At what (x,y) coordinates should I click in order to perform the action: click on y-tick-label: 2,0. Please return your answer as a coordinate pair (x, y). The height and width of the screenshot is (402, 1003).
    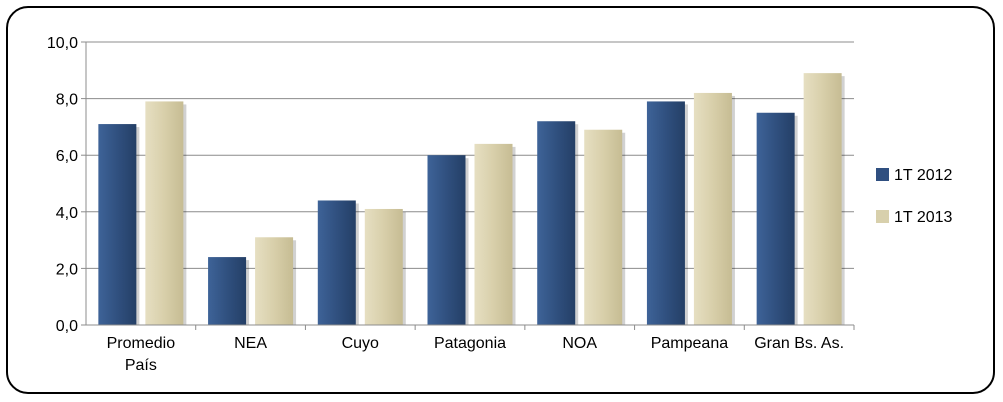
    Looking at the image, I should click on (67, 269).